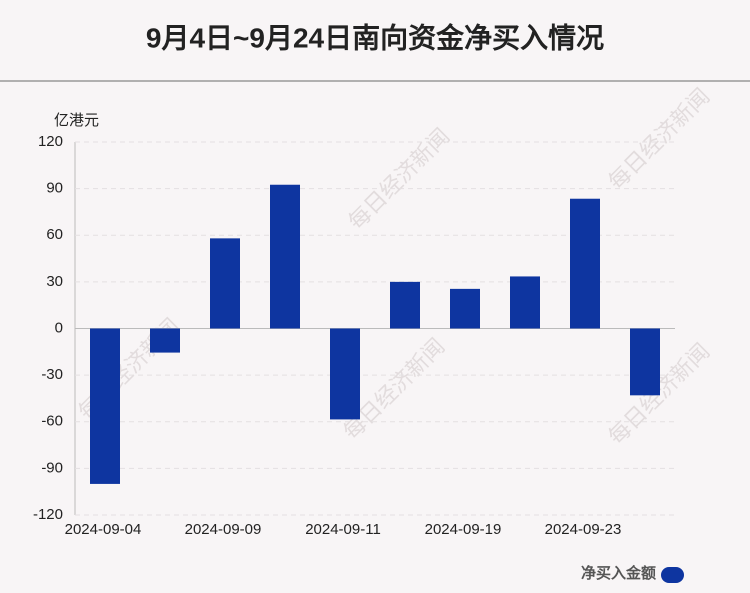 The width and height of the screenshot is (750, 593). What do you see at coordinates (375, 37) in the screenshot?
I see `chart-title: 9月4日~9月24日南向资金净买入情况` at bounding box center [375, 37].